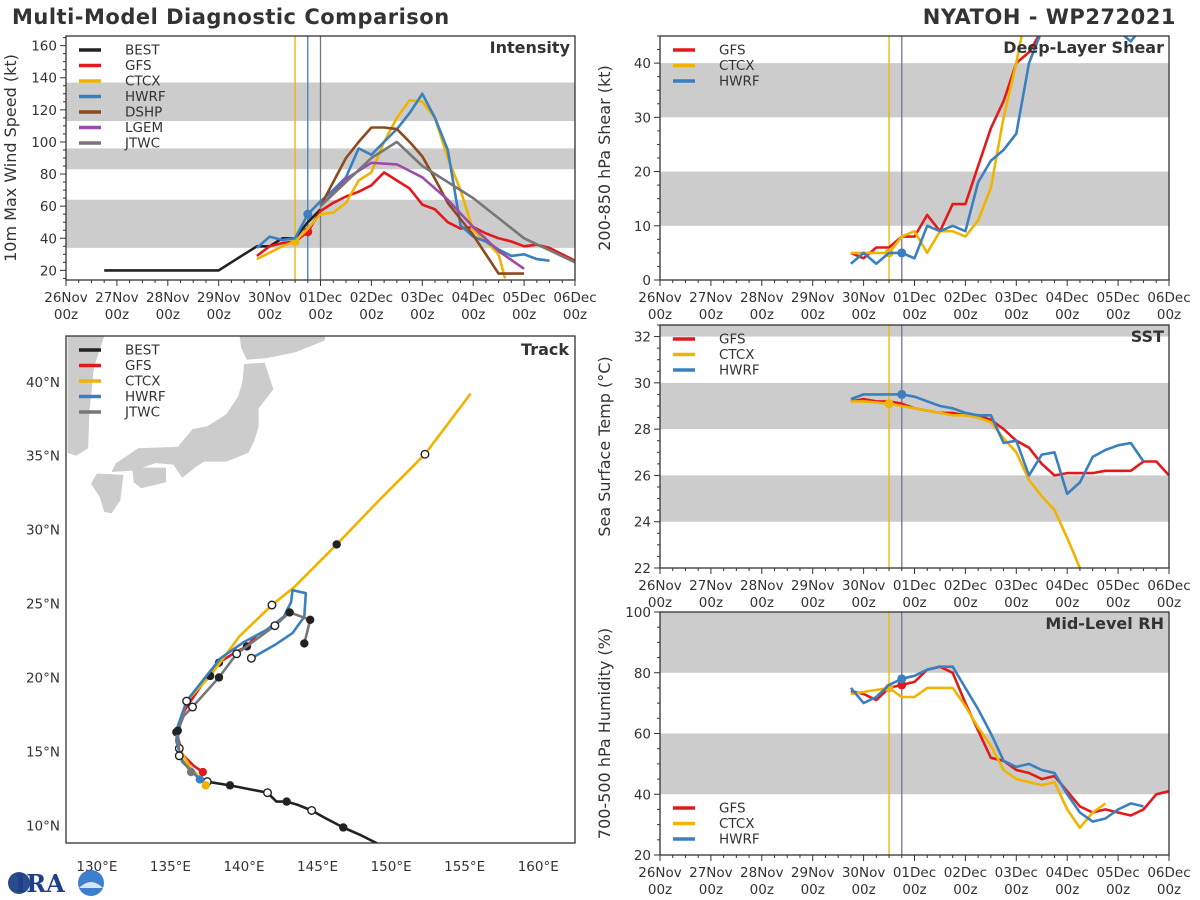 This screenshot has height=900, width=1200. I want to click on lat-tick-label: 10°N, so click(43, 826).